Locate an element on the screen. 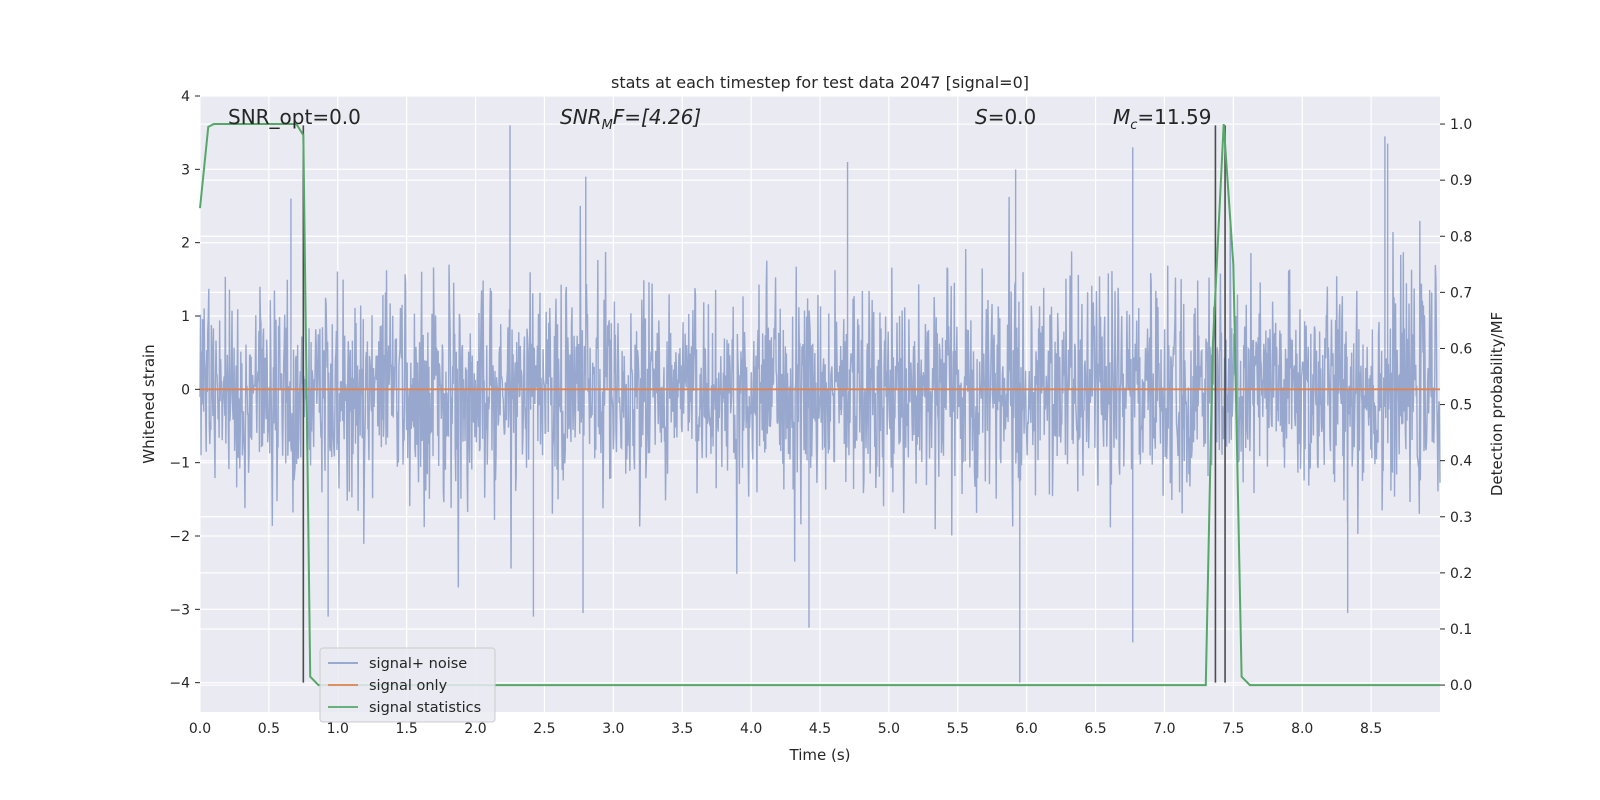 The image size is (1600, 800). y-tick-label-right: 0.8 is located at coordinates (1461, 237).